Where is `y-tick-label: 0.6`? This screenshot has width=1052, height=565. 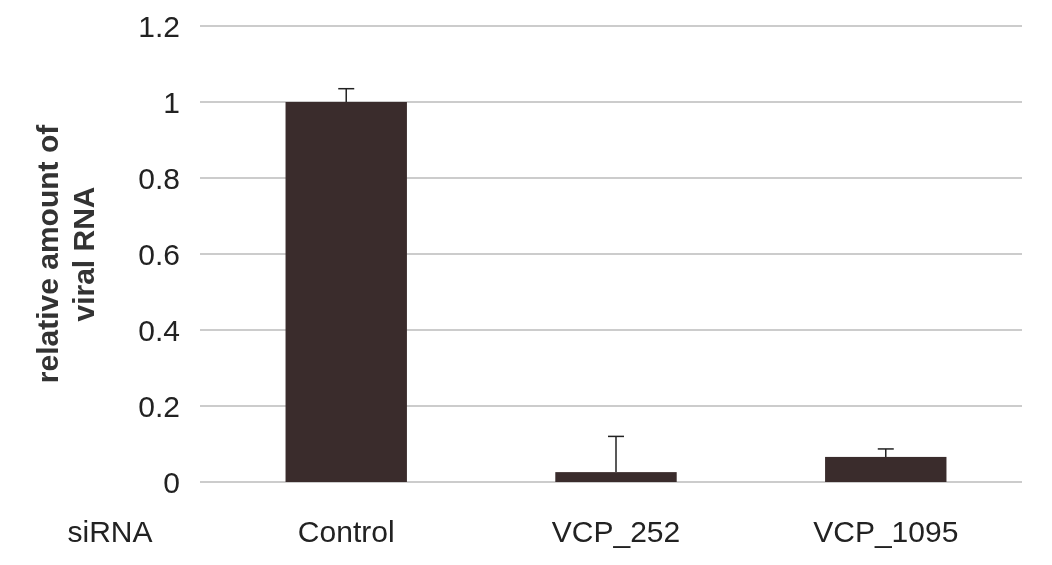 y-tick-label: 0.6 is located at coordinates (159, 254).